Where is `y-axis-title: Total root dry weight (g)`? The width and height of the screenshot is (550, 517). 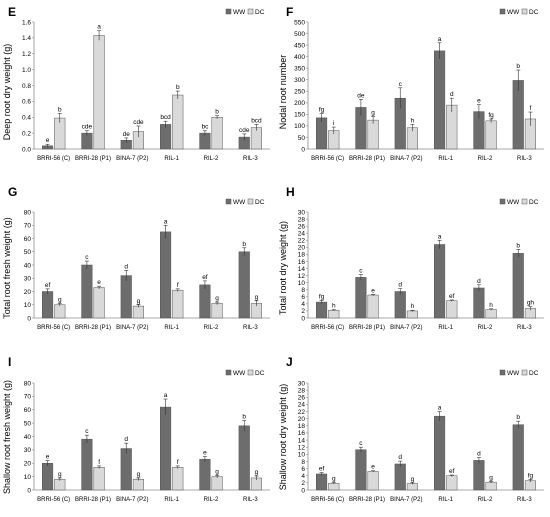
y-axis-title: Total root dry weight (g) is located at coordinates (283, 268).